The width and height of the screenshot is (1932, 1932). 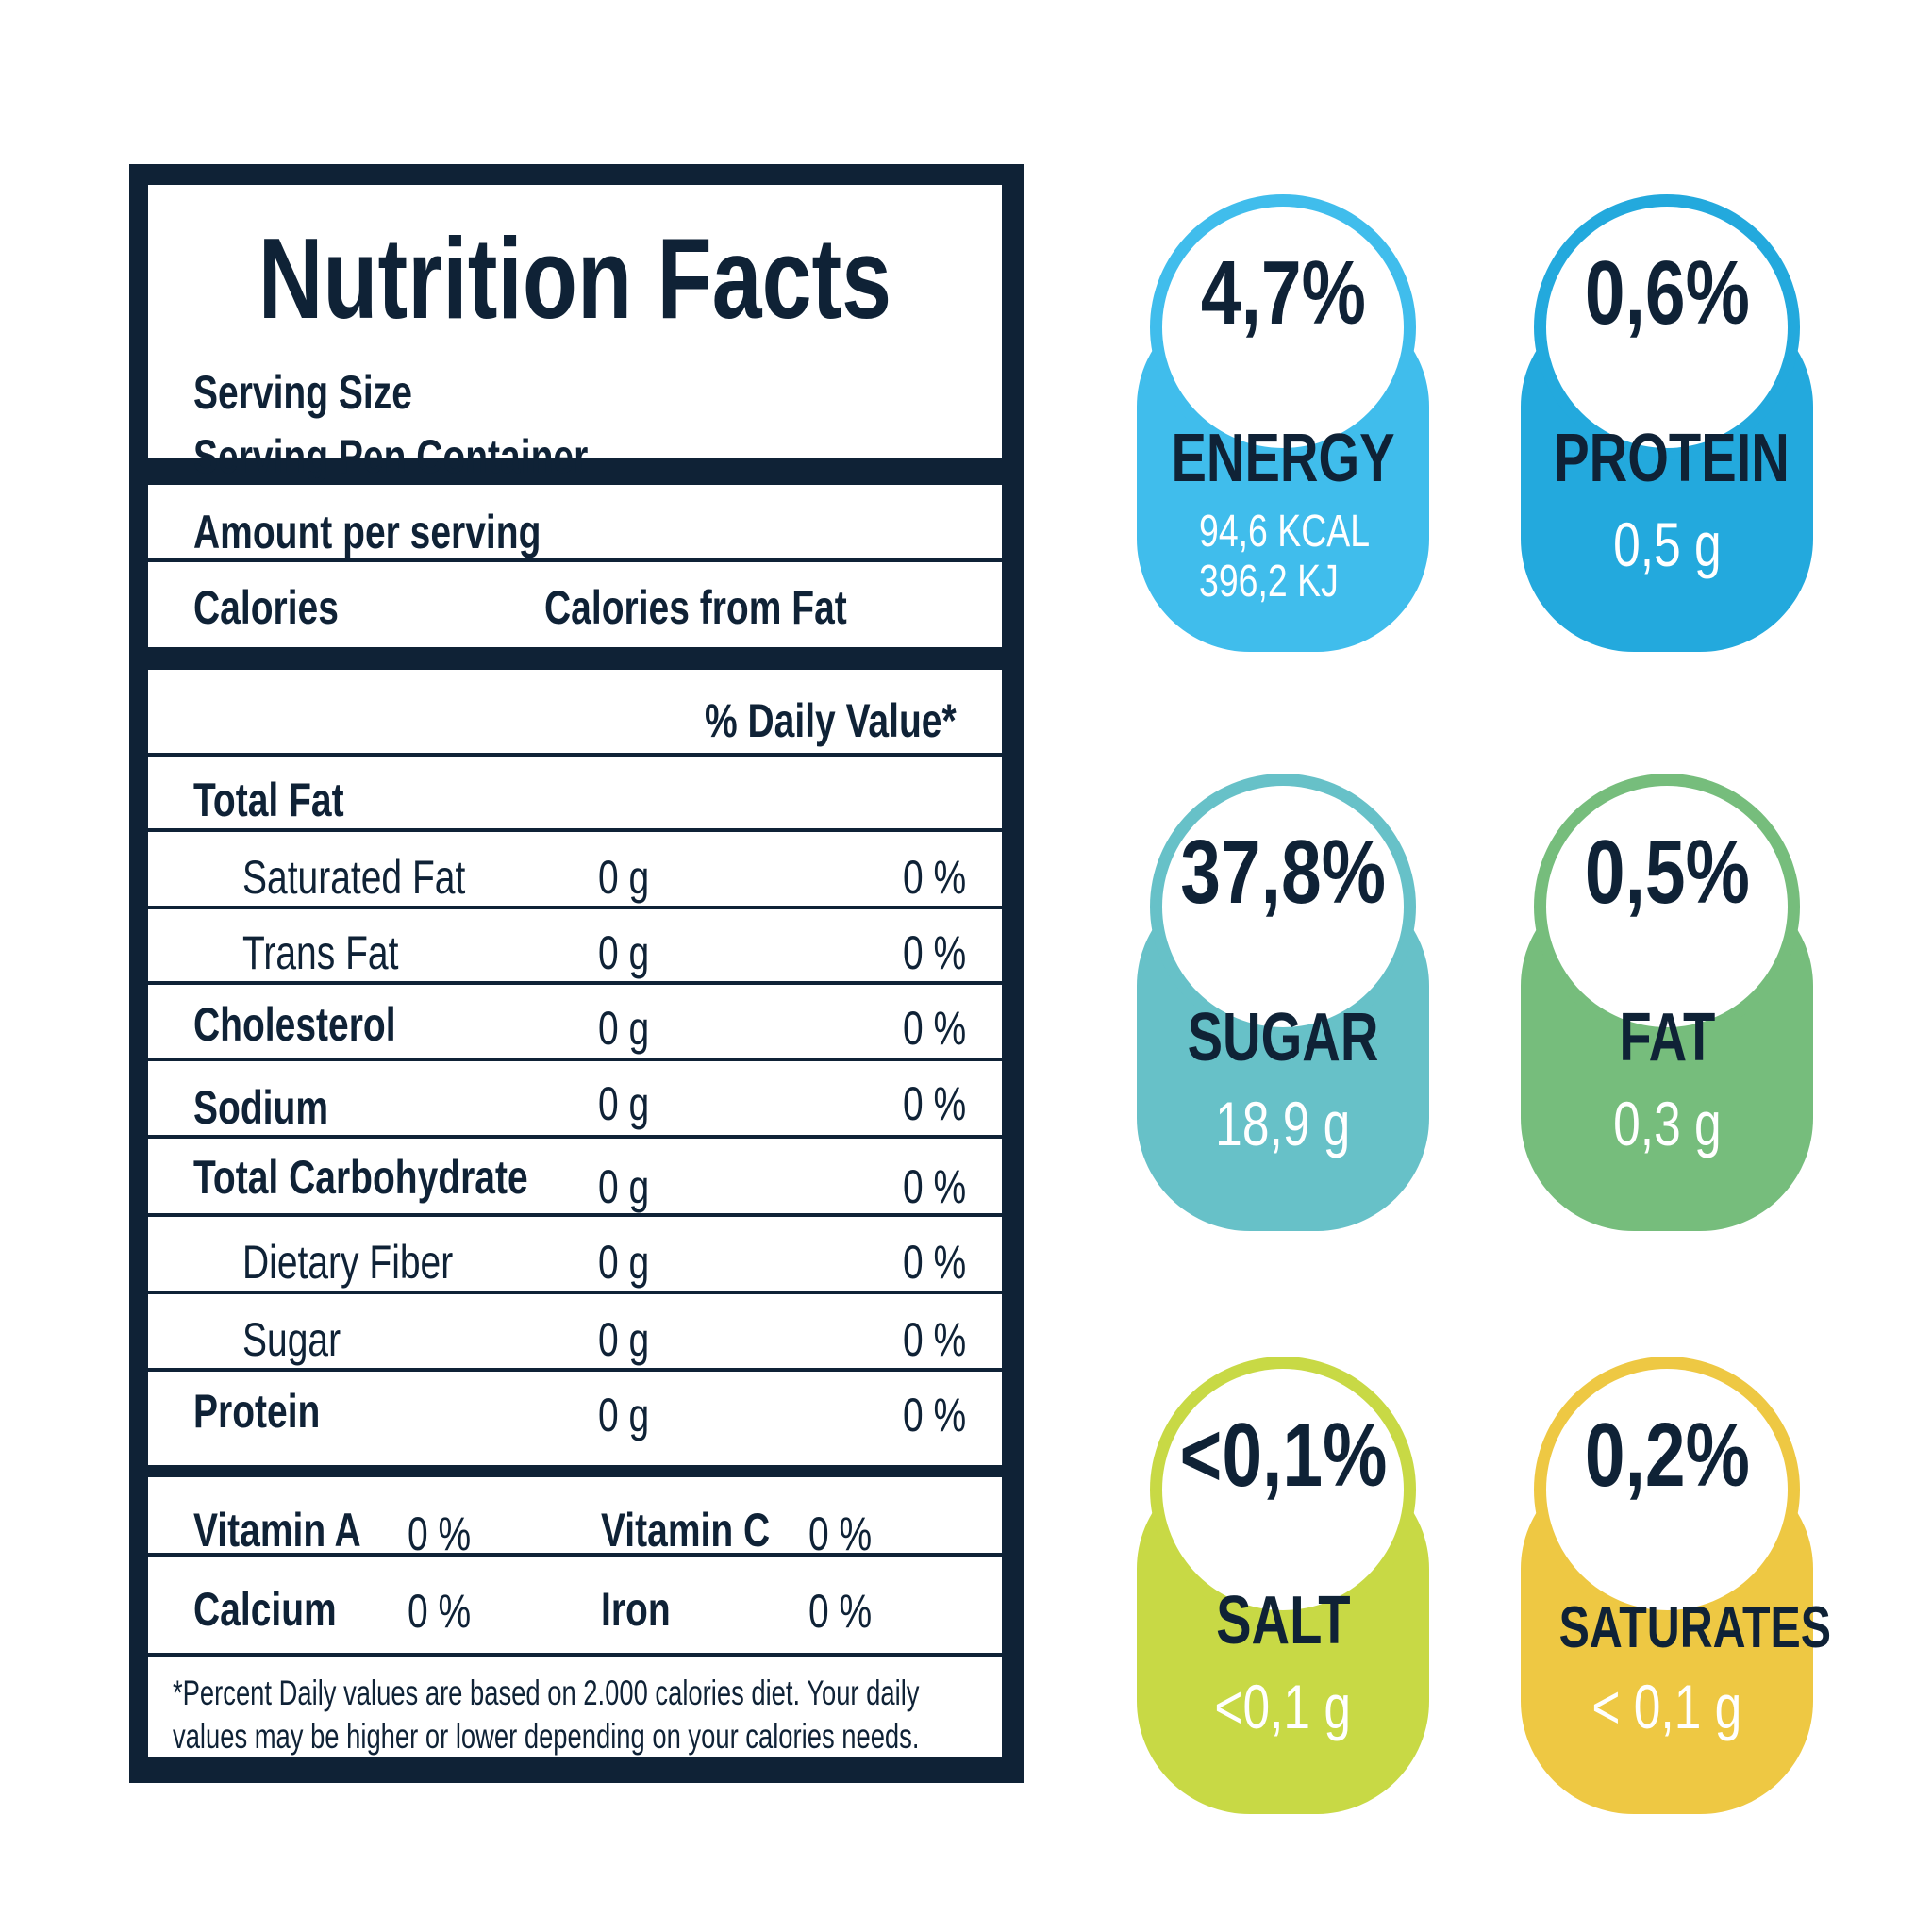 I want to click on calcium-label: Calcium, so click(x=265, y=1610).